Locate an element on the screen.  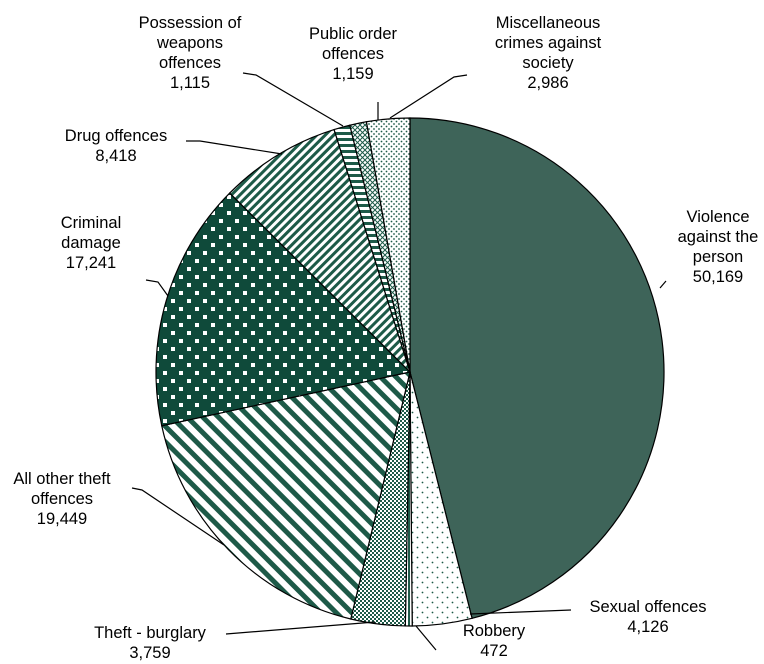
slice-name-label: society is located at coordinates (548, 63).